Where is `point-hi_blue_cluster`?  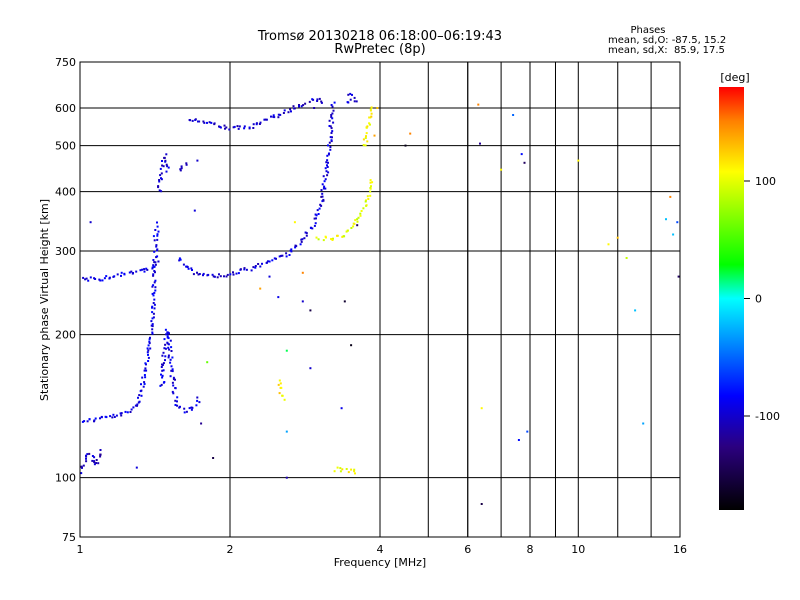
point-hi_blue_cluster is located at coordinates (350, 93).